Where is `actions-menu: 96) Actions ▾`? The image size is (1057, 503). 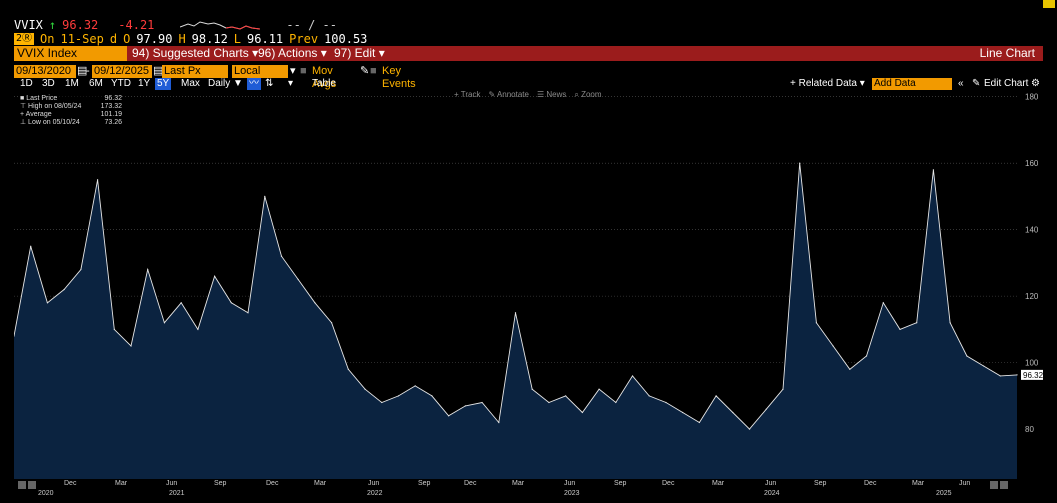 actions-menu: 96) Actions ▾ is located at coordinates (292, 53).